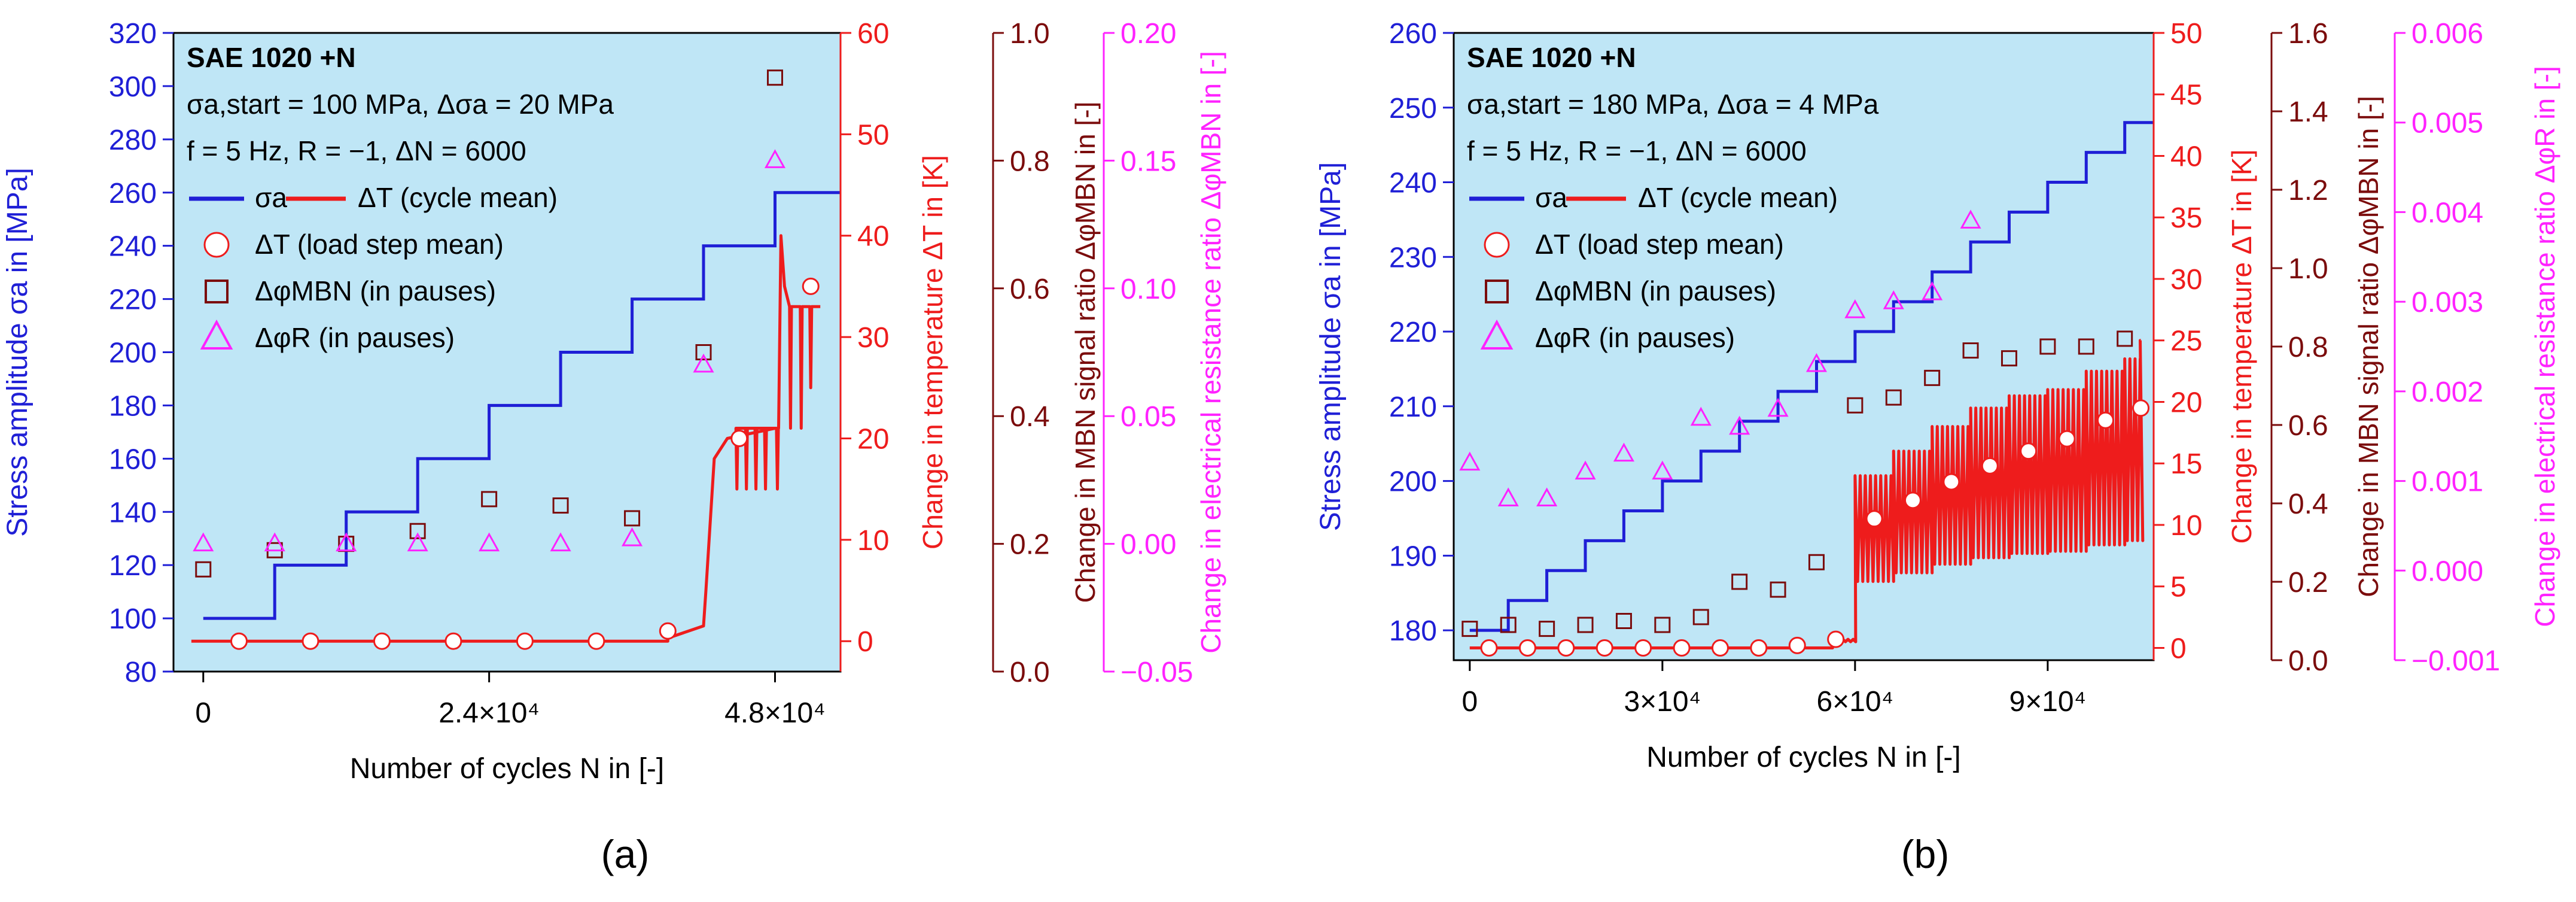  Describe the element at coordinates (1030, 417) in the screenshot. I see `mbn-tick-label: 0.4` at that location.